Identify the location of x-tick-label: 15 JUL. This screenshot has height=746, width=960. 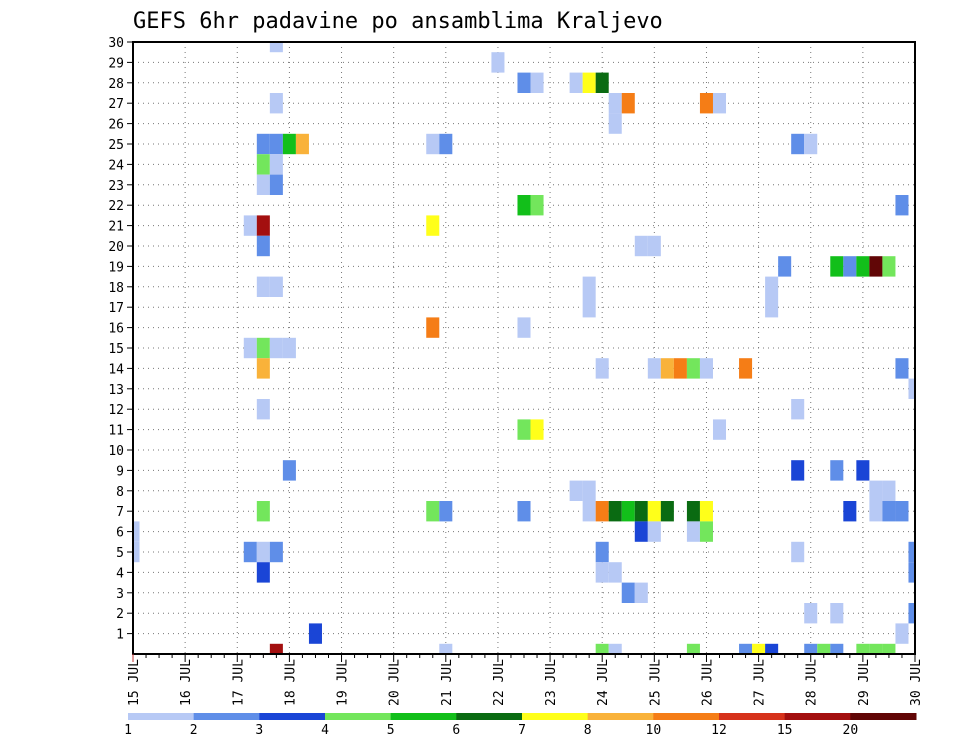
(134, 682).